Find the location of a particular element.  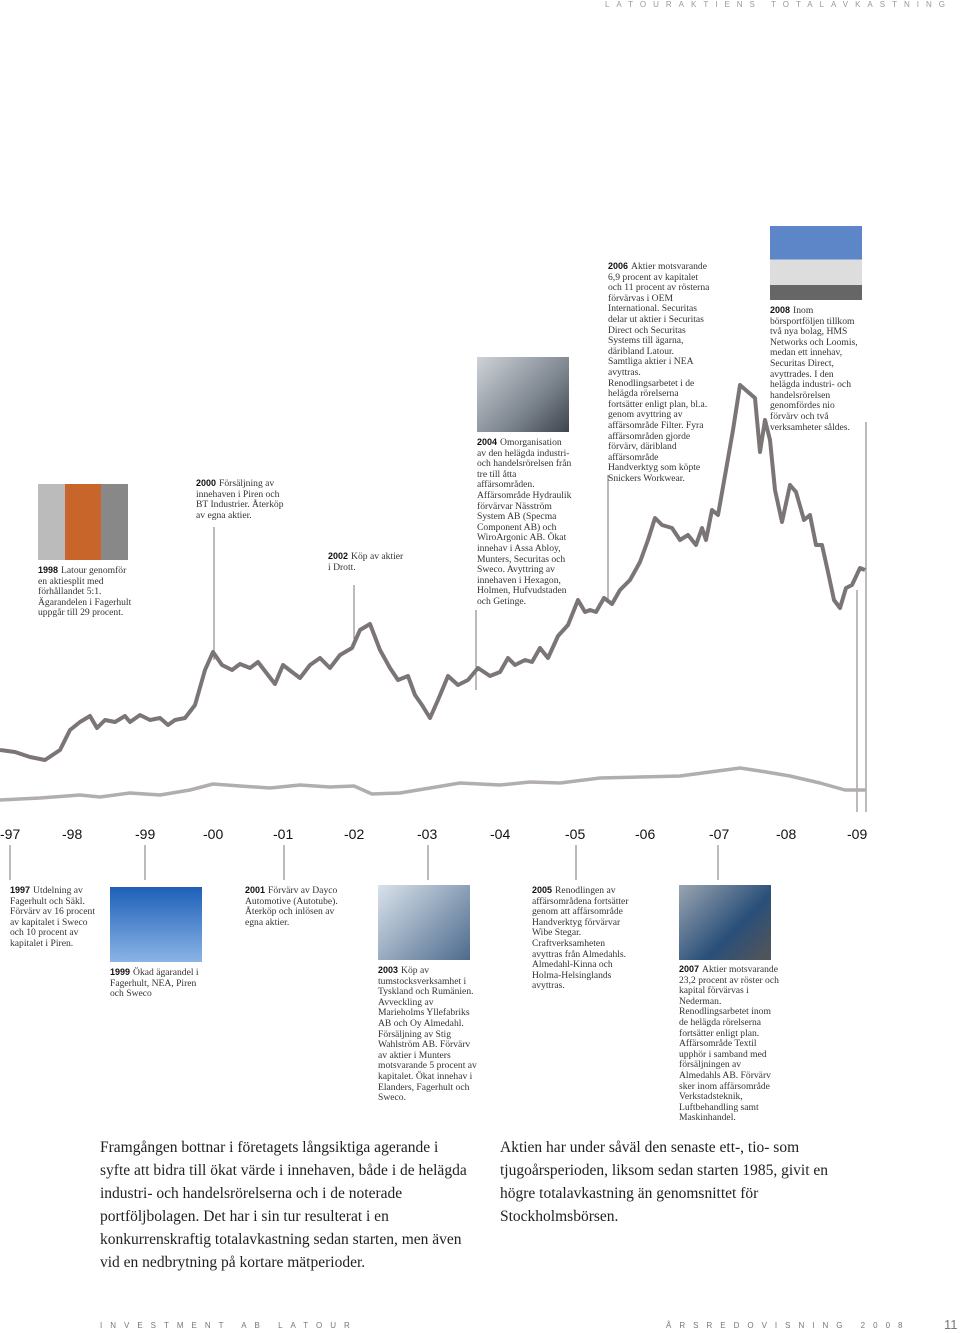

annotation-year: 1999 is located at coordinates (120, 972).